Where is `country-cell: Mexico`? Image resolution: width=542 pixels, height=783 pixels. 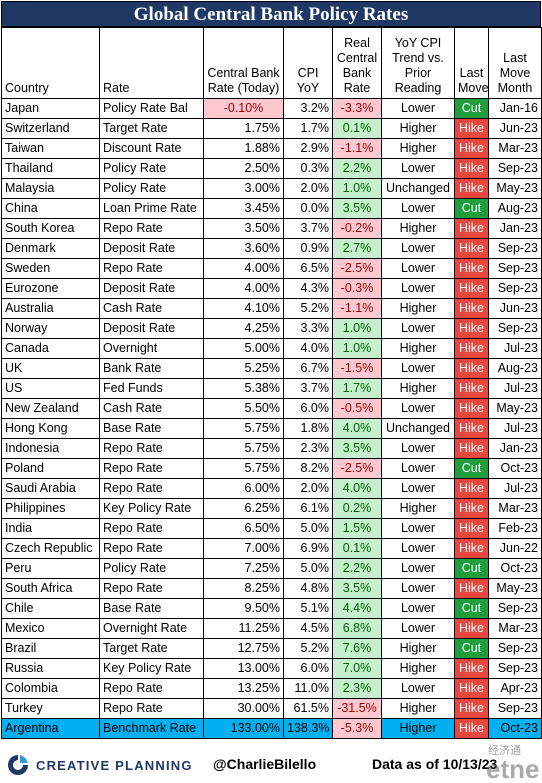 country-cell: Mexico is located at coordinates (50, 628).